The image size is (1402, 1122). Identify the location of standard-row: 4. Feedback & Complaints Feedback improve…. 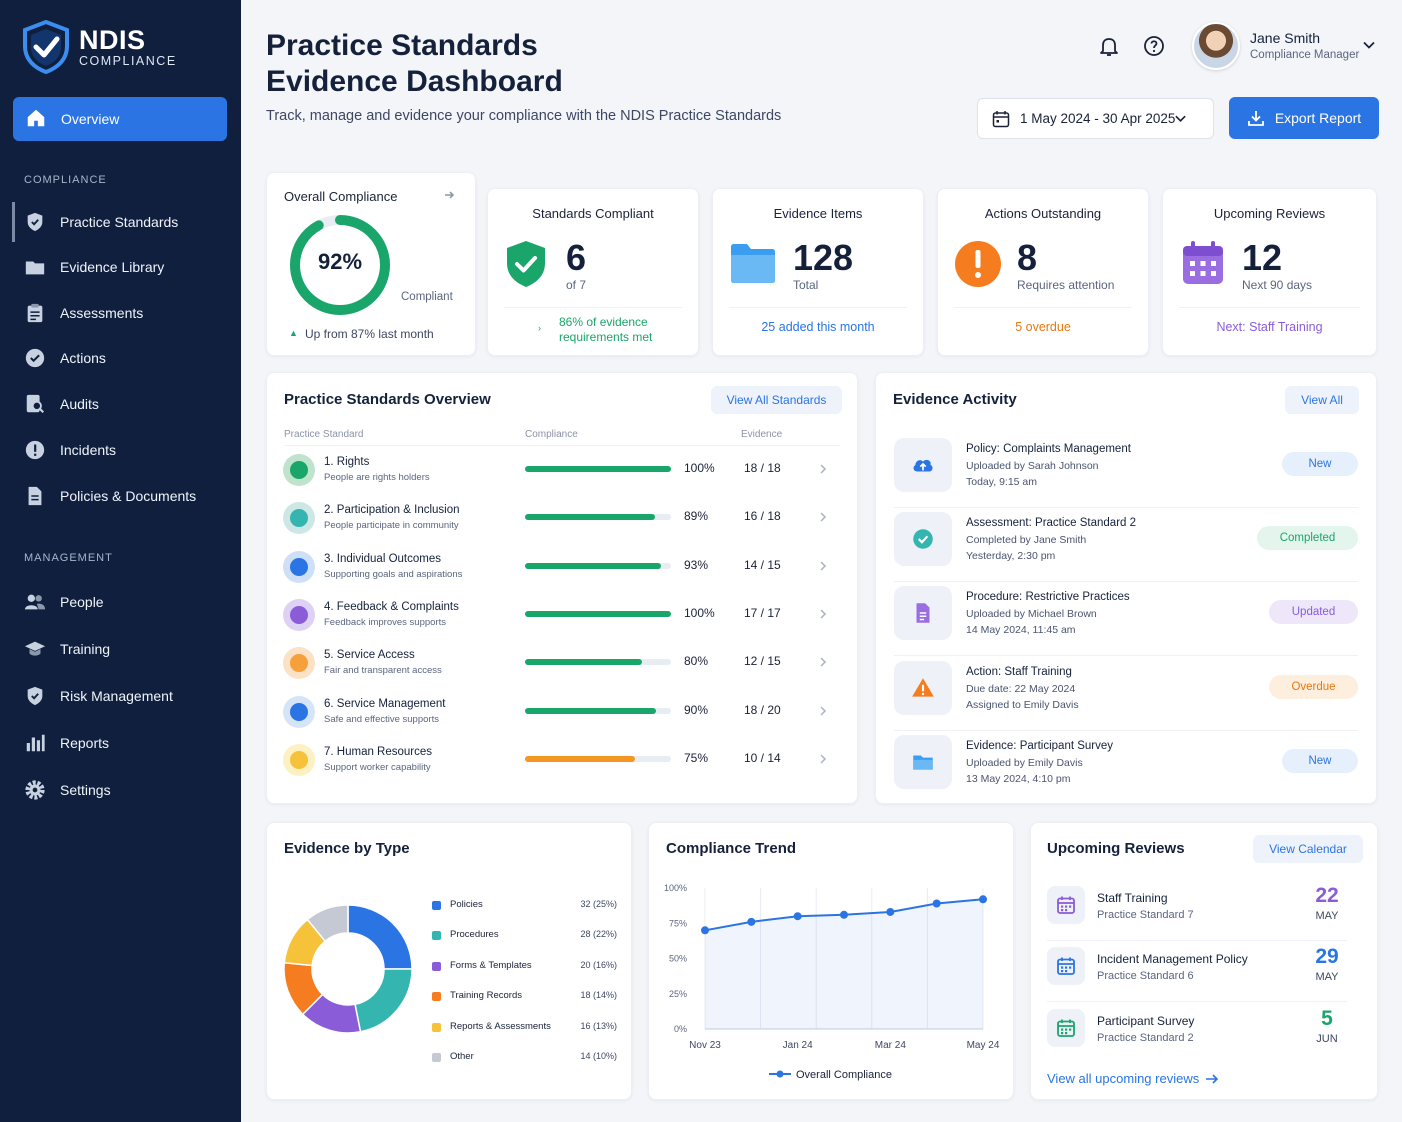
(563, 622).